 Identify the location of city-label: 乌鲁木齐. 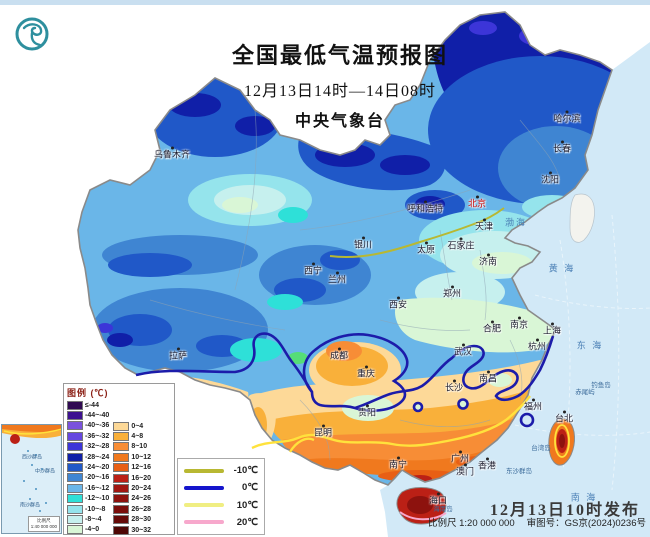
(172, 153).